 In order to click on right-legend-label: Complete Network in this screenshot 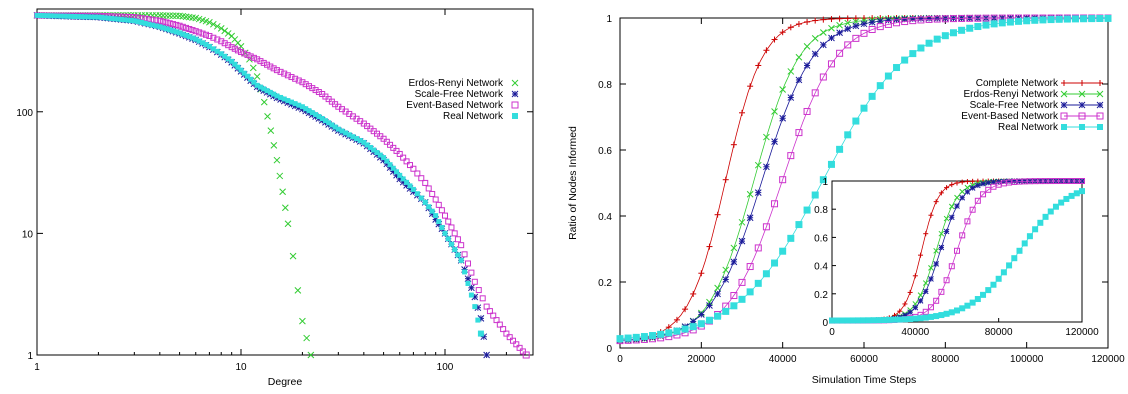, I will do `click(1017, 83)`.